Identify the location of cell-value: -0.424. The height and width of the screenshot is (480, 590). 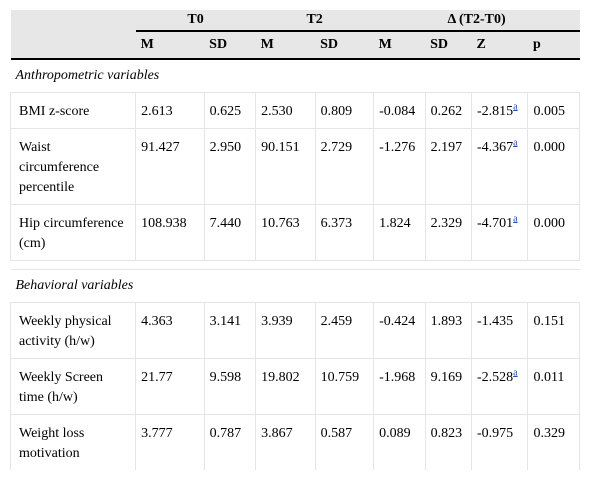
(397, 321).